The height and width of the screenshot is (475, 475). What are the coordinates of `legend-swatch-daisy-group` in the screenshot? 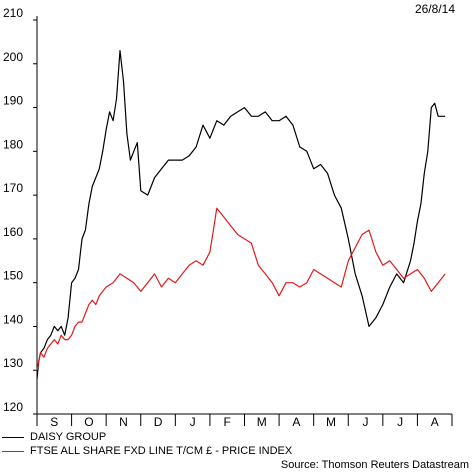 It's located at (13, 437).